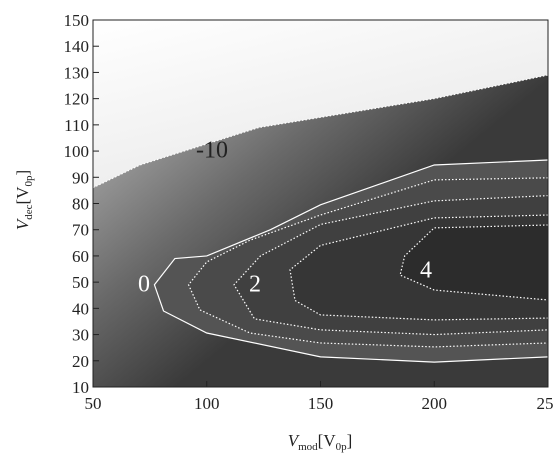 The width and height of the screenshot is (554, 462). I want to click on contour-label: -10, so click(212, 151).